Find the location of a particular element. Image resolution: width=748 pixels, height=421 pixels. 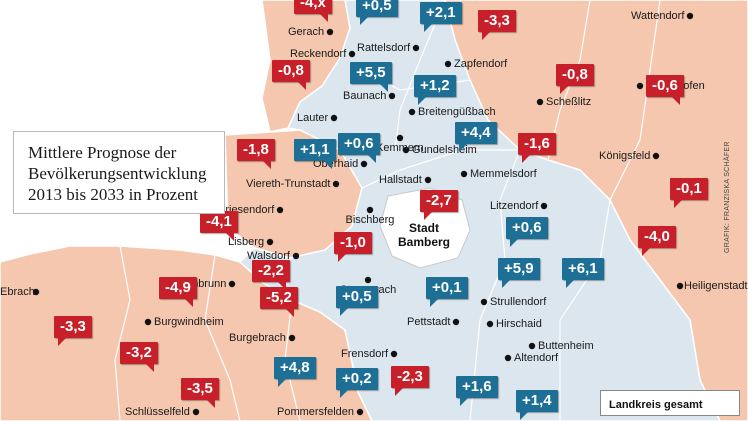

forecast-badge: -0,8 is located at coordinates (291, 75).